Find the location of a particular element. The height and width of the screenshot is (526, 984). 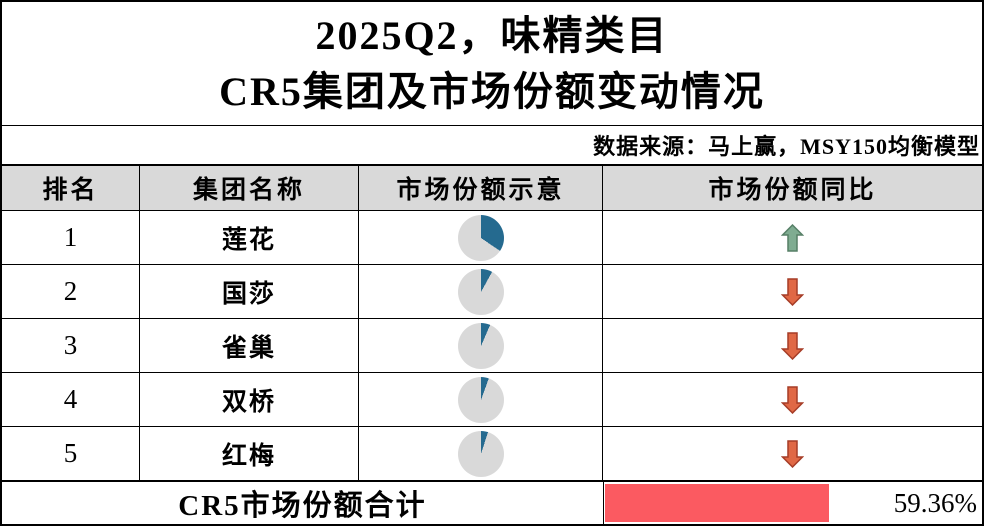

rank-value: 1 is located at coordinates (71, 237).